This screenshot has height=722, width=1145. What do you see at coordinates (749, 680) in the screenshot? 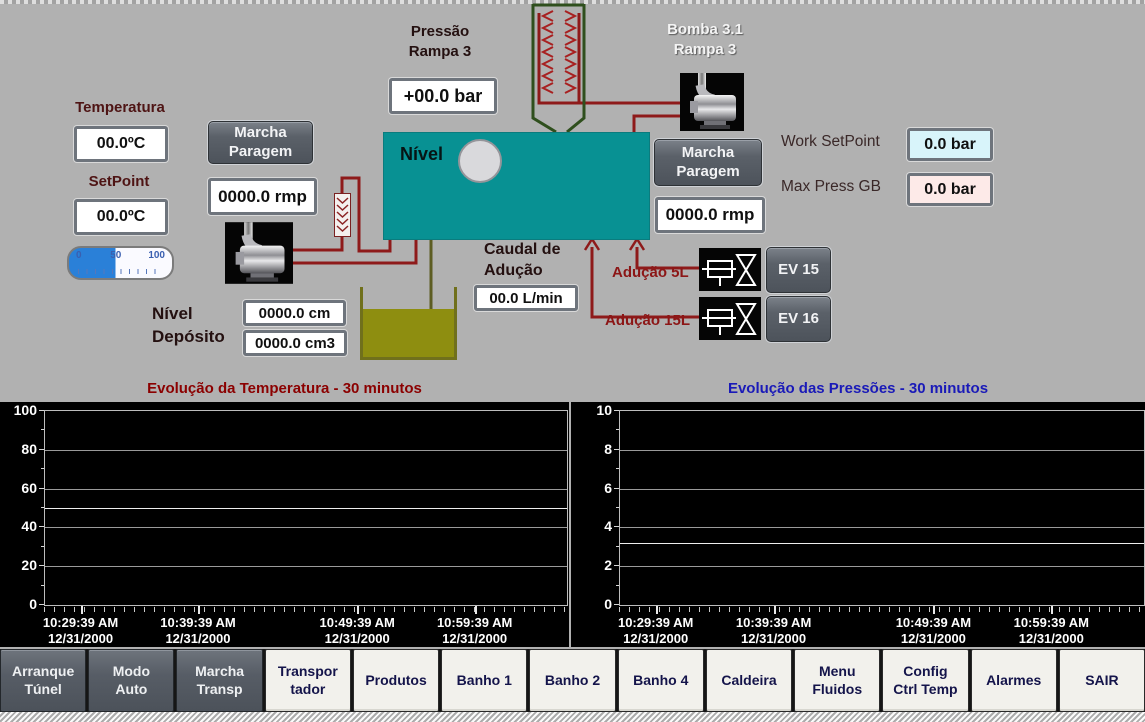
I see `nav-button: Caldeira` at bounding box center [749, 680].